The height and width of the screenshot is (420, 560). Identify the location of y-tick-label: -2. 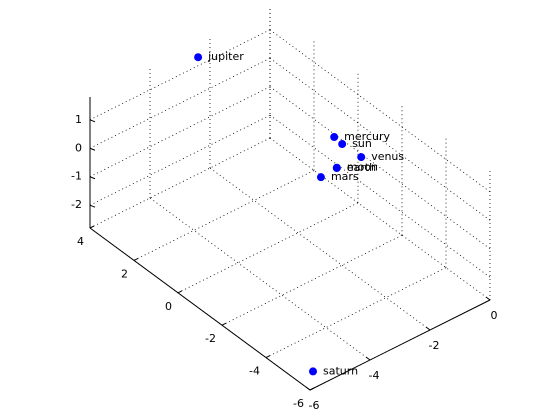
(210, 338).